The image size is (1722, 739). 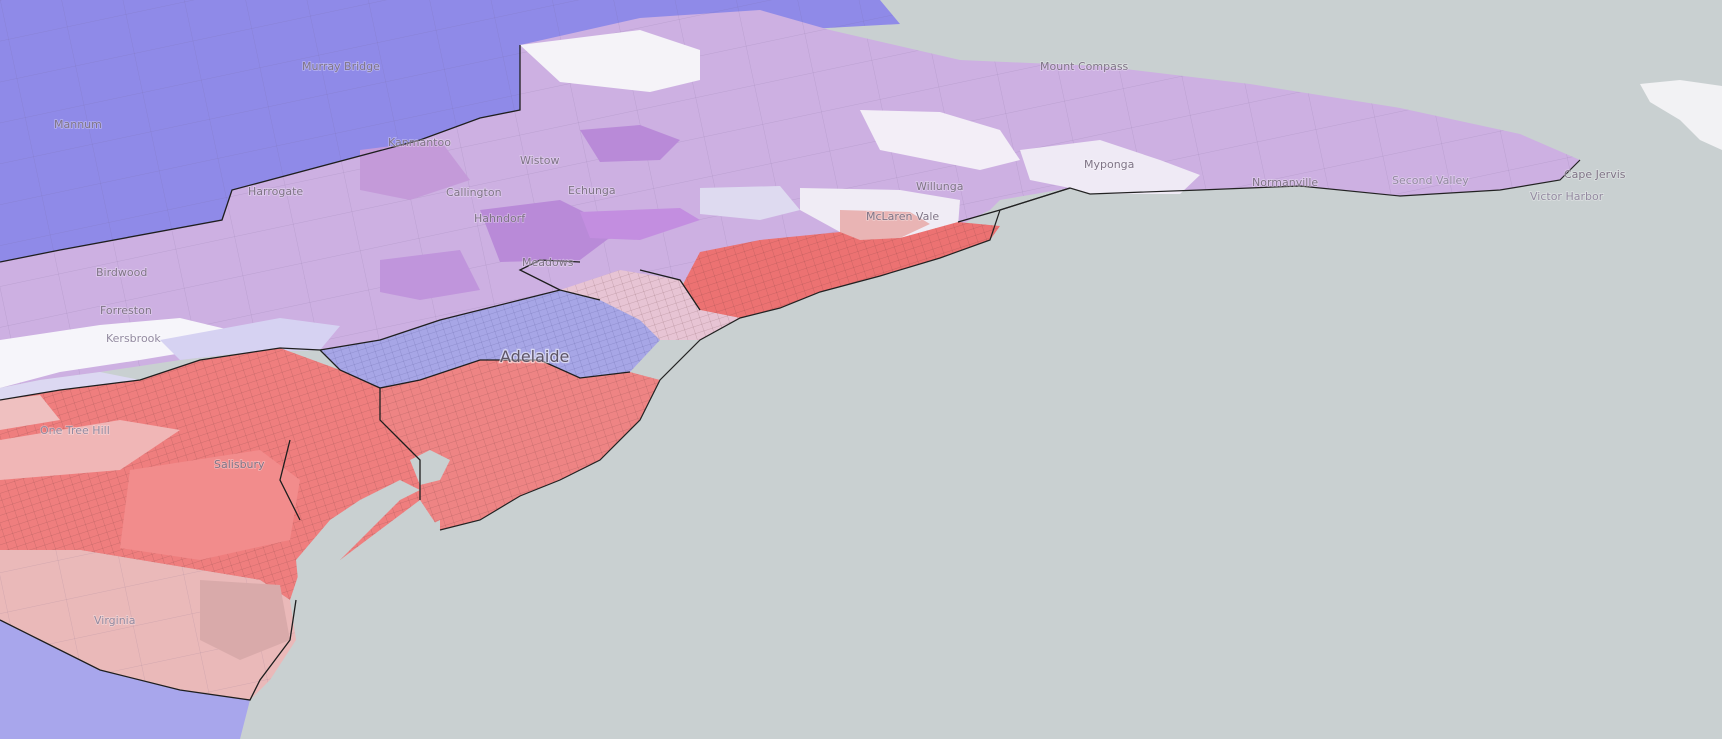 I want to click on label-callington: Callington, so click(x=474, y=192).